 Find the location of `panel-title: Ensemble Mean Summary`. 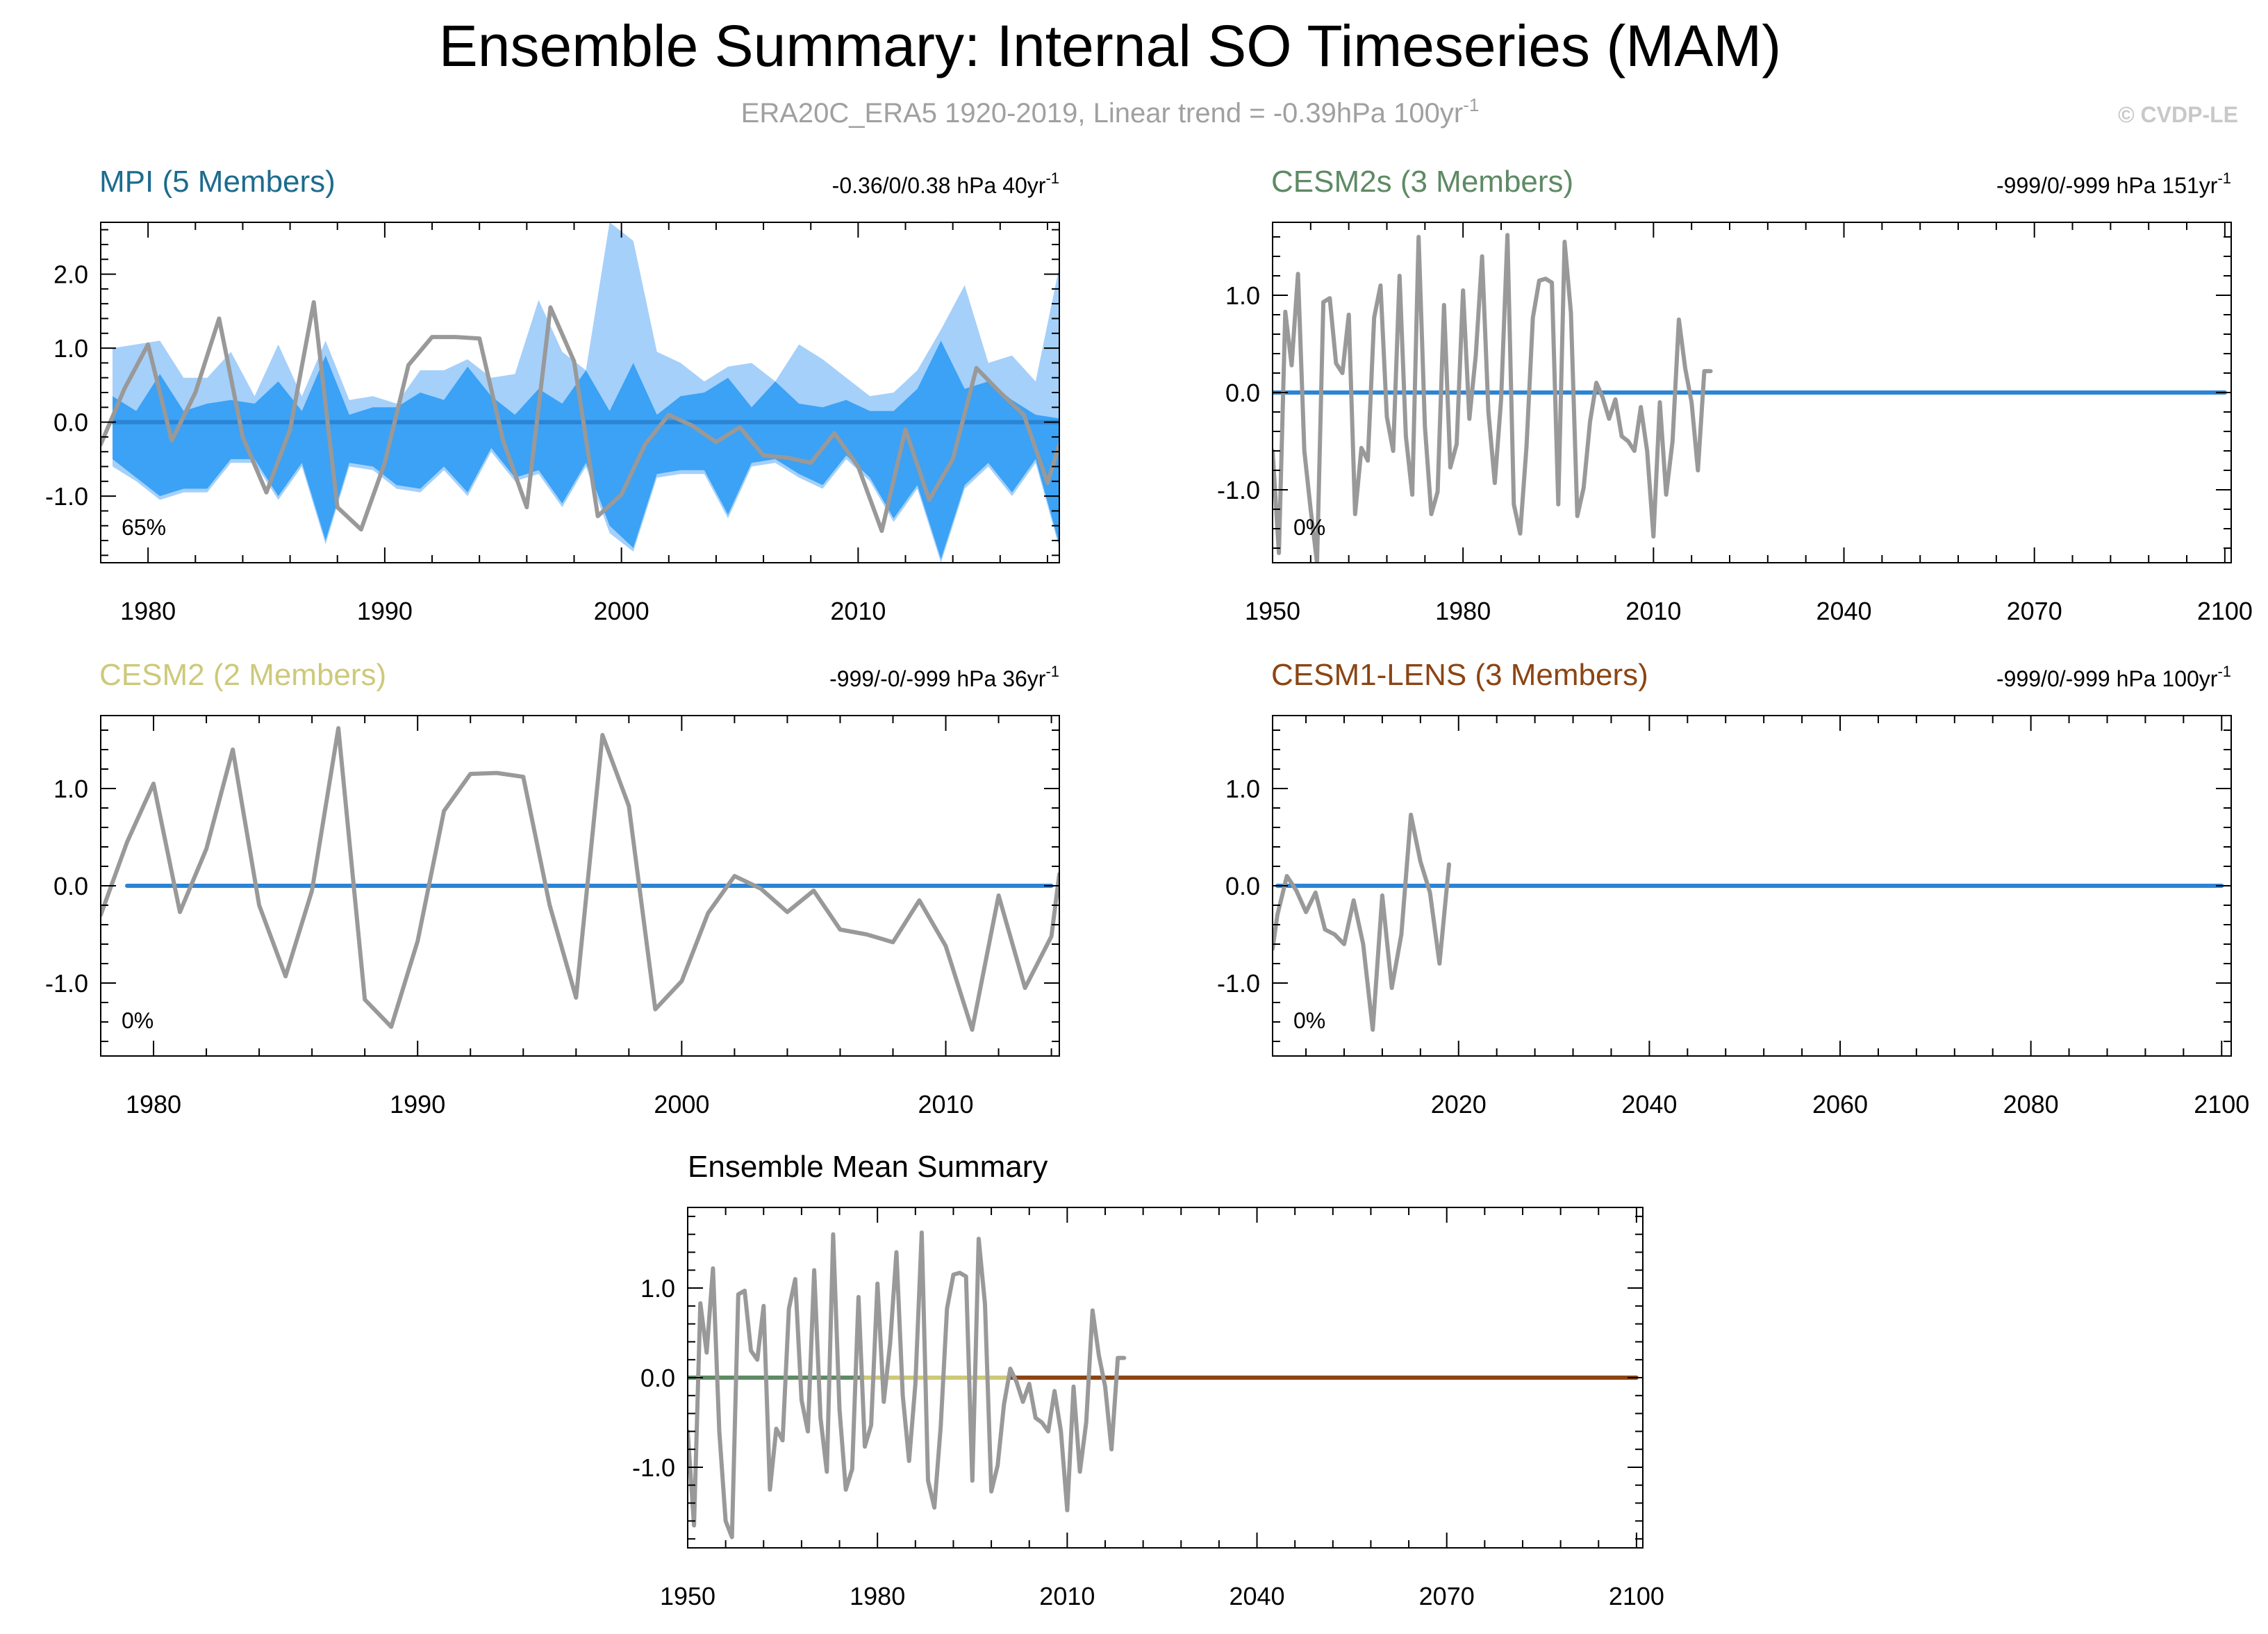

panel-title: Ensemble Mean Summary is located at coordinates (868, 1167).